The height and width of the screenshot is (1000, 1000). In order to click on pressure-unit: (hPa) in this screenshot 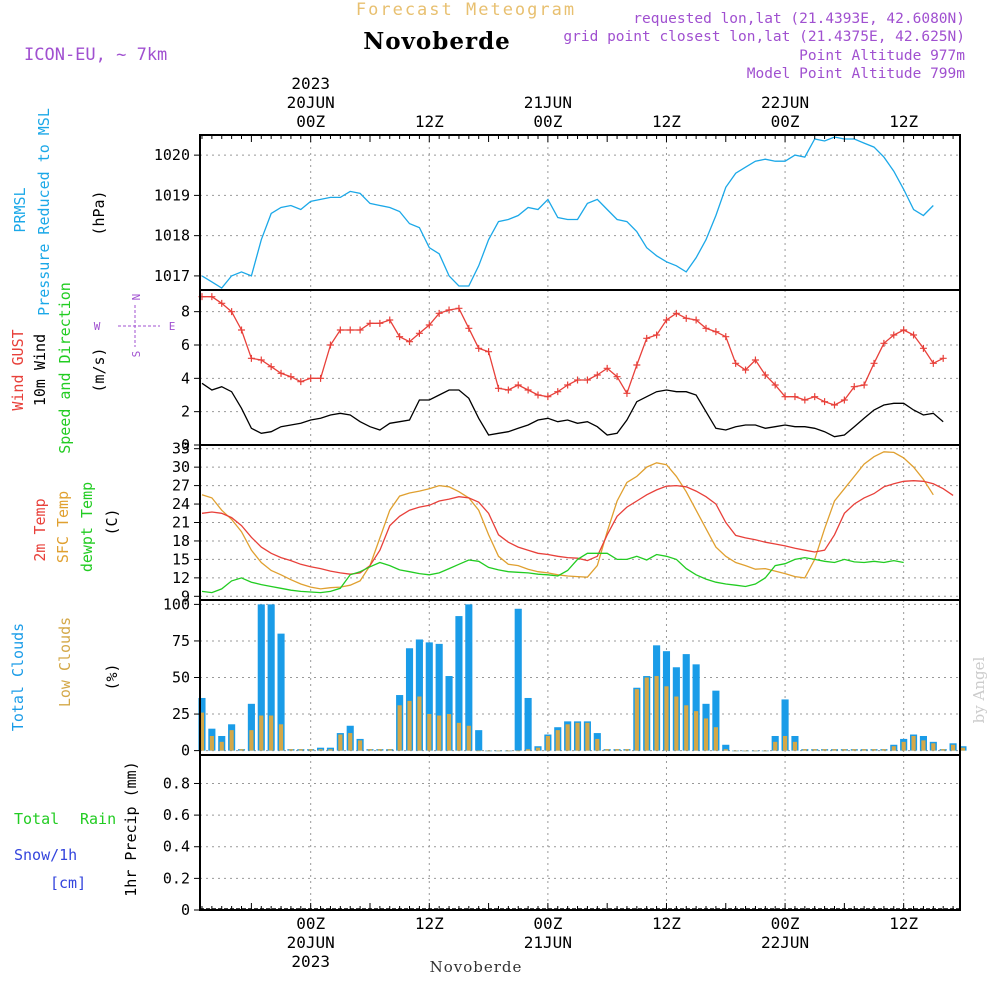, I will do `click(99, 212)`.